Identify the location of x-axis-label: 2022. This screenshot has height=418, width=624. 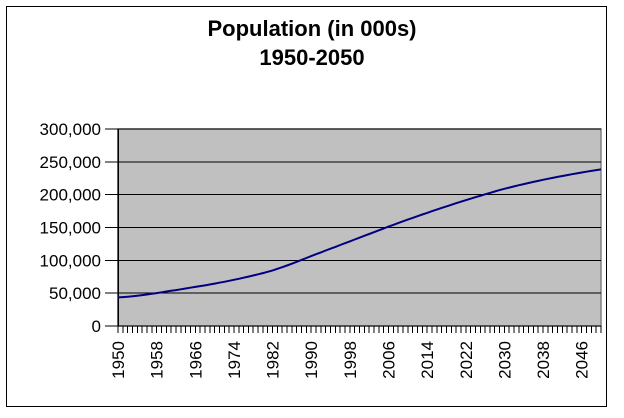
(466, 360).